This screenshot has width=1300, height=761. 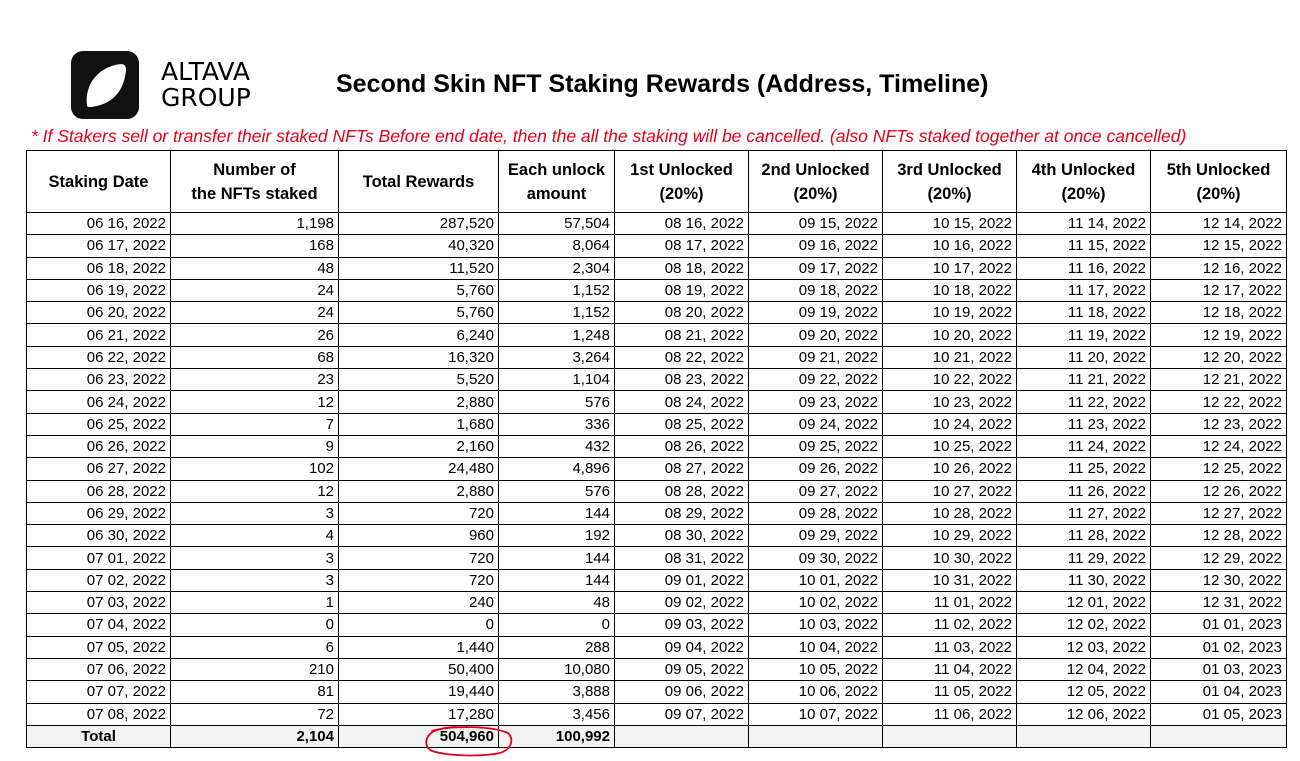 I want to click on unlock-5-cell: 12 22, 2022, so click(x=1218, y=402).